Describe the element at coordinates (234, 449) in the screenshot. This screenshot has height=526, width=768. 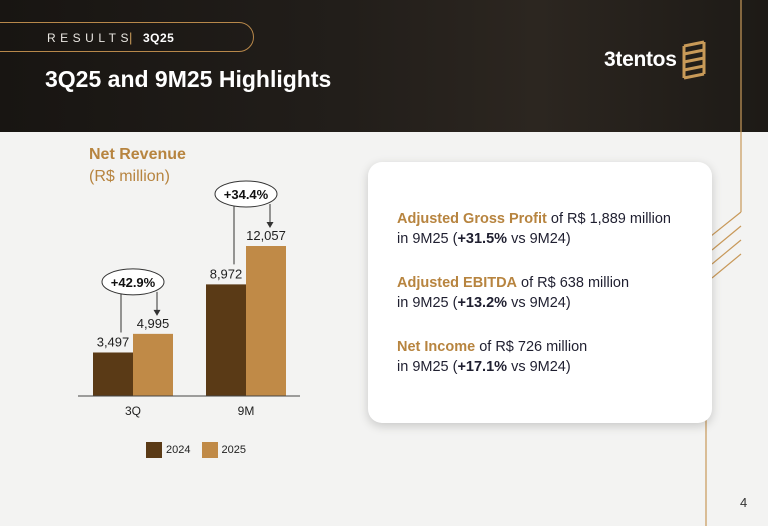
I see `legend-label-2025: 2025` at that location.